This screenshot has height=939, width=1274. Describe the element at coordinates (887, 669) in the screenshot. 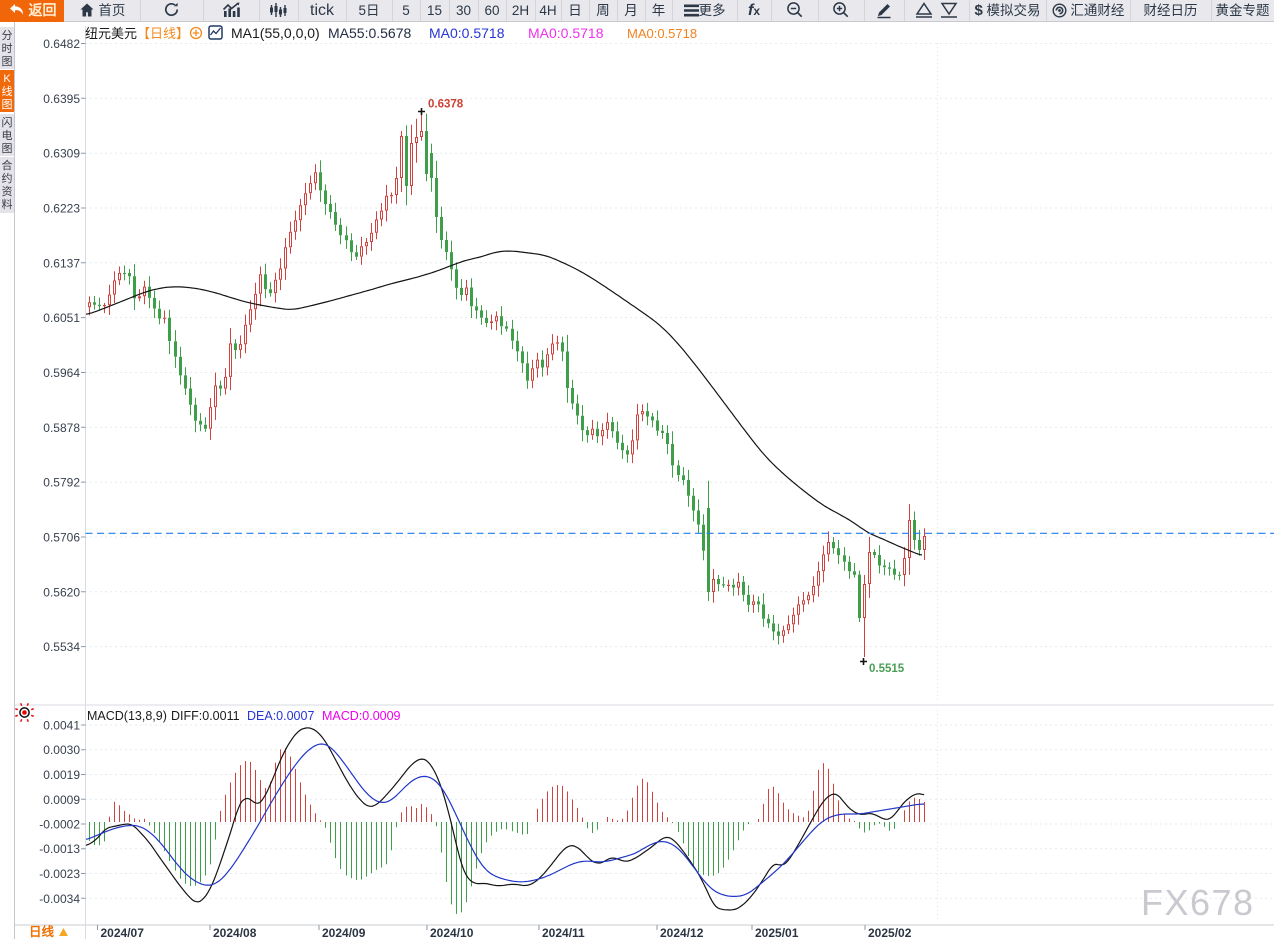

I see `svg-text: 0.5515` at that location.